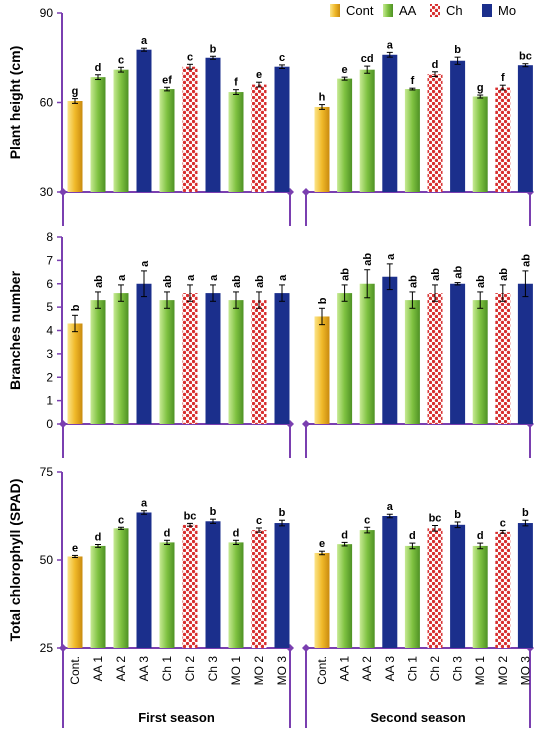 This screenshot has width=550, height=737. What do you see at coordinates (454, 10) in the screenshot?
I see `legend-label-ch: Ch` at bounding box center [454, 10].